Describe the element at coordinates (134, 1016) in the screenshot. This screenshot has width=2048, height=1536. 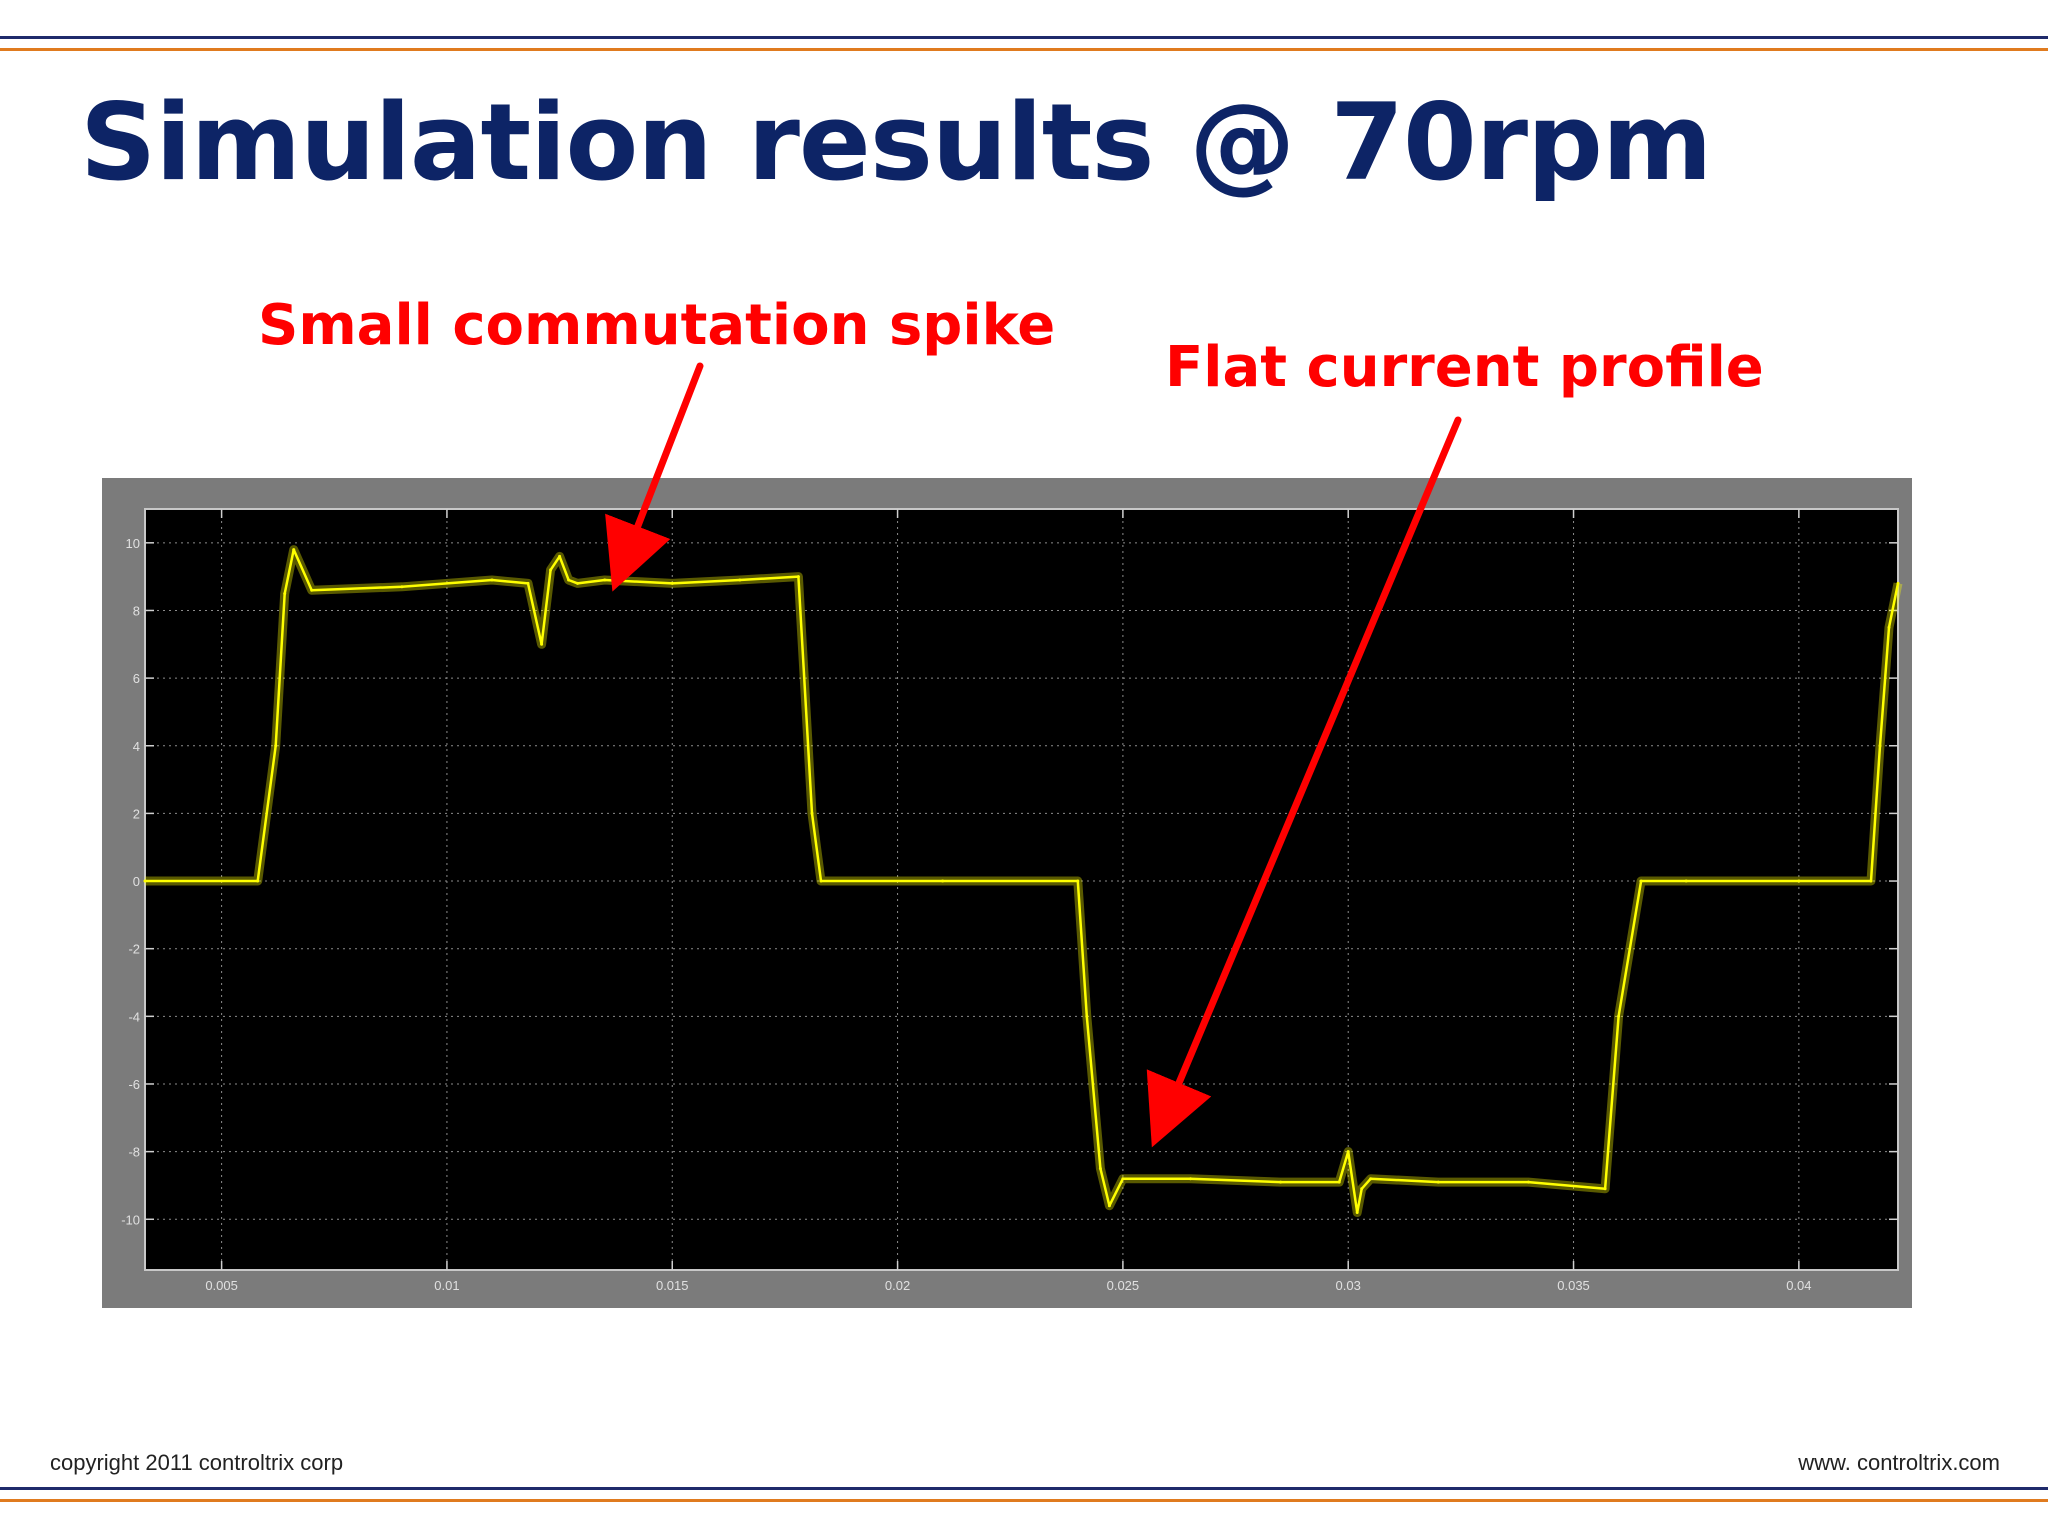
I see `y-tick-label: -4` at that location.